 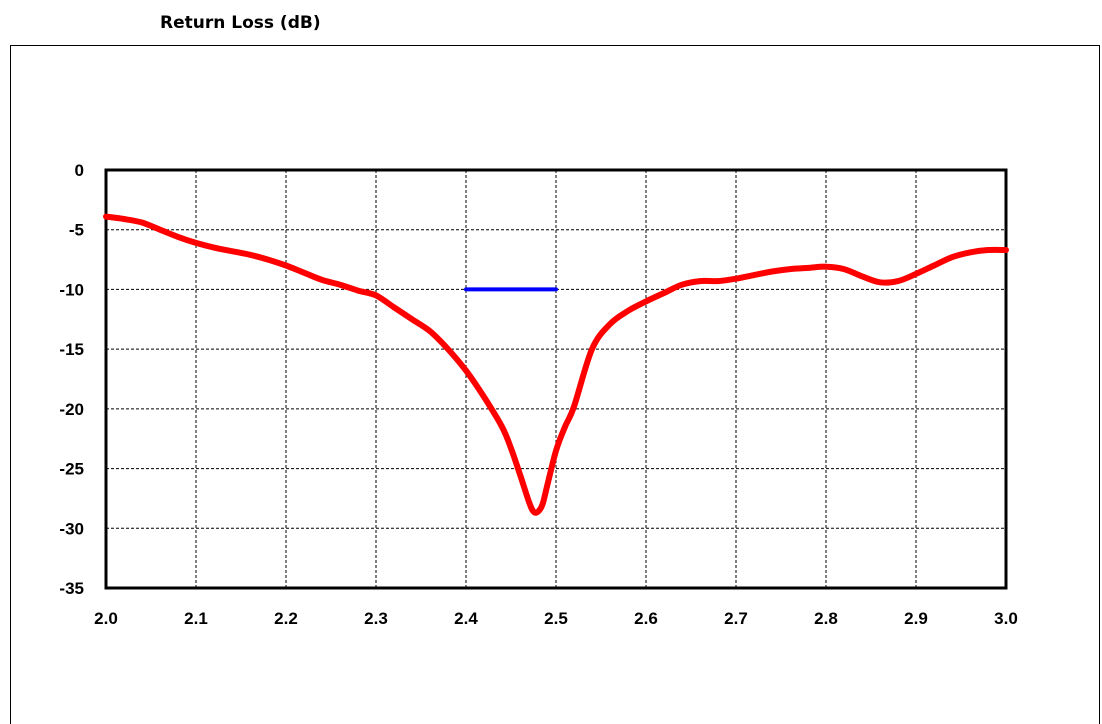 What do you see at coordinates (71, 409) in the screenshot?
I see `y-tick-label: -20` at bounding box center [71, 409].